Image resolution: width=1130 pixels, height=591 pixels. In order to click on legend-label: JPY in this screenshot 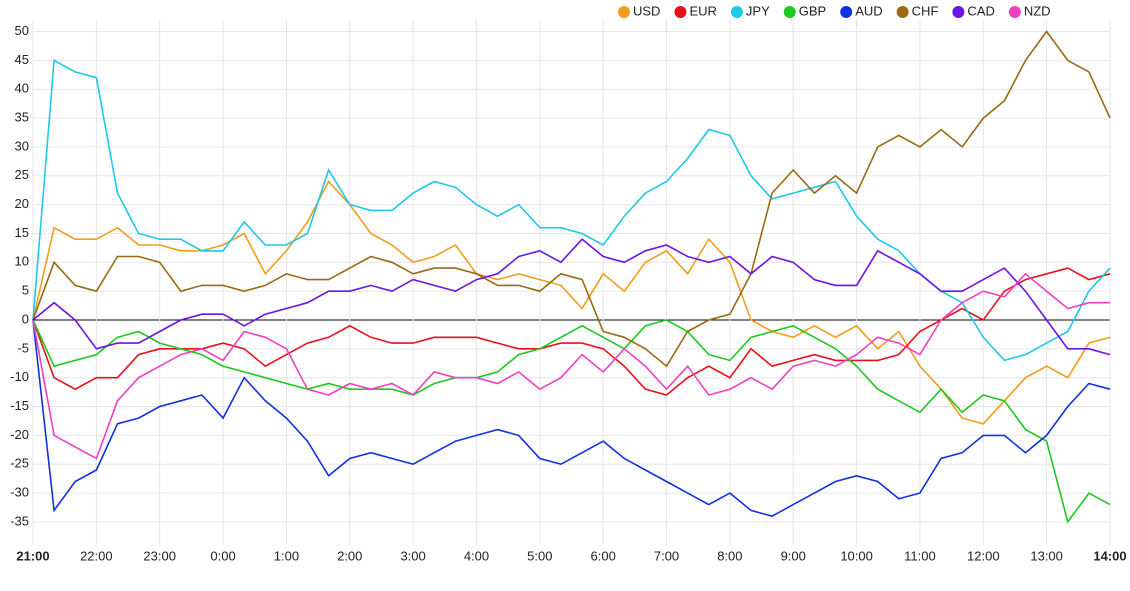, I will do `click(758, 10)`.